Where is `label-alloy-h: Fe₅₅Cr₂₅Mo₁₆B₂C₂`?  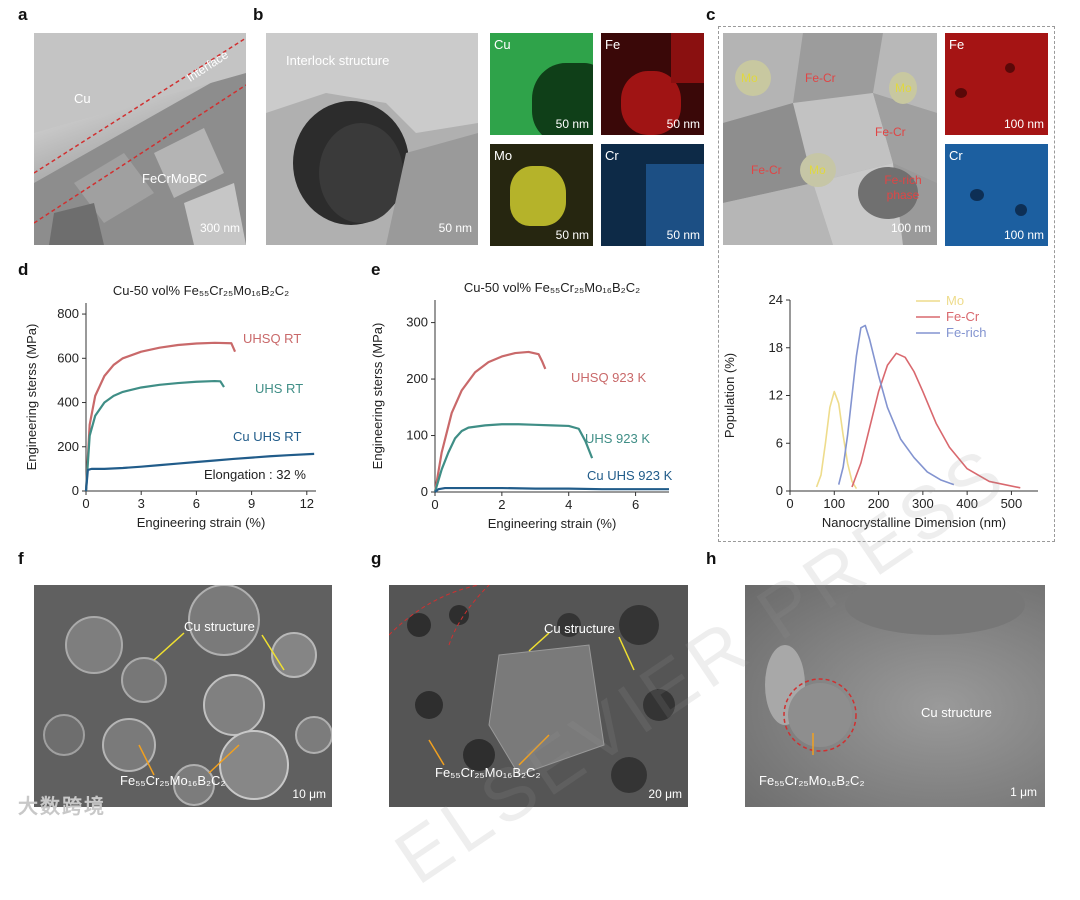
label-alloy-h: Fe₅₅Cr₂₅Mo₁₆B₂C₂ is located at coordinates (812, 780).